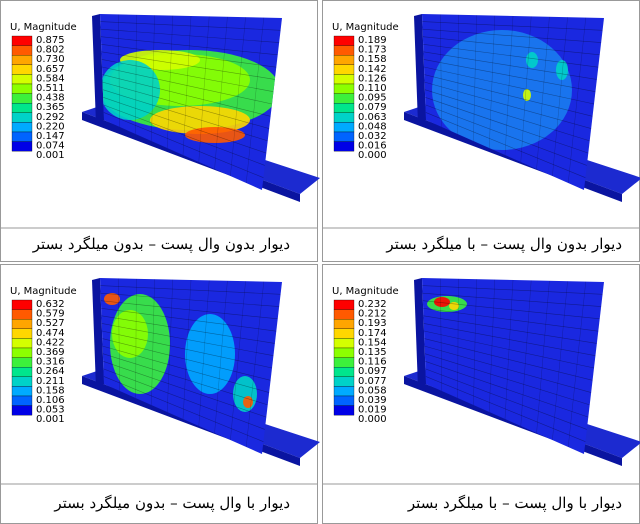 This screenshot has width=640, height=524. I want to click on wall-face, so click(513, 366).